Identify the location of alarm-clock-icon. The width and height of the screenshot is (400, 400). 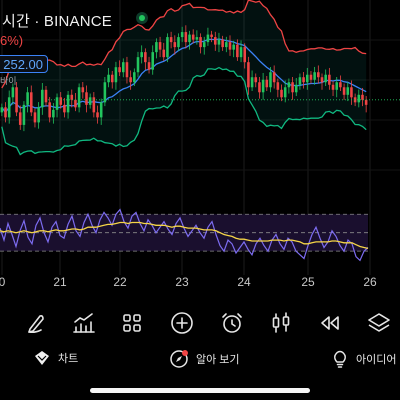
(232, 323).